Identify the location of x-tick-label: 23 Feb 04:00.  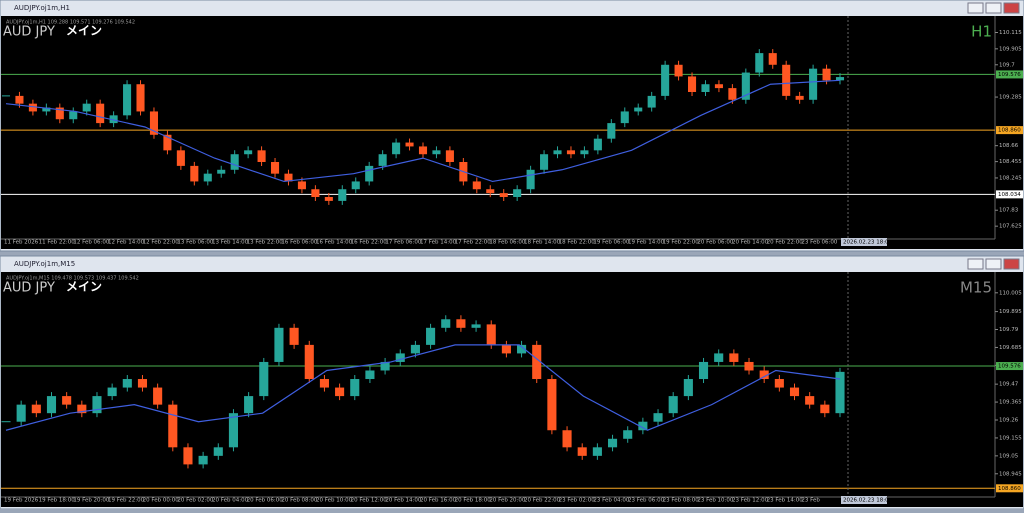
(611, 501).